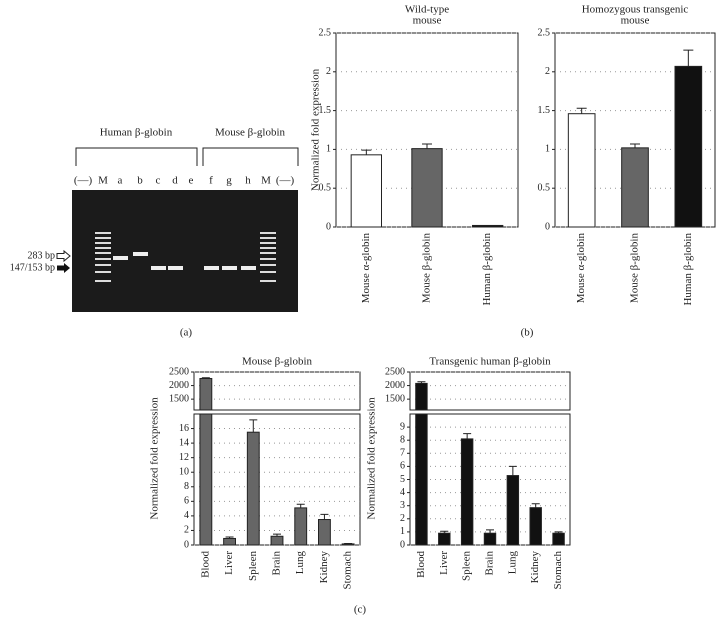 This screenshot has height=619, width=720. I want to click on x-tick-label: Liver, so click(229, 563).